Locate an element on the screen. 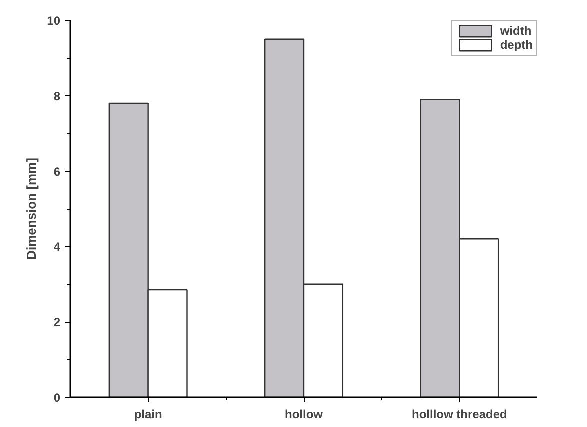  y-tick-label: 4 is located at coordinates (57, 247).